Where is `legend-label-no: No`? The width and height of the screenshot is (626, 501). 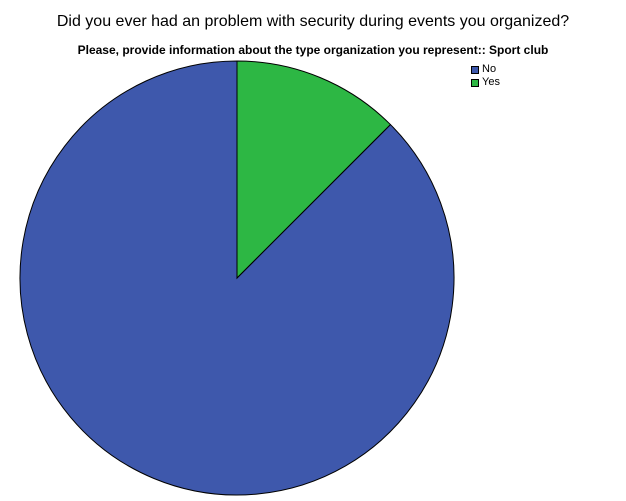 legend-label-no: No is located at coordinates (489, 69).